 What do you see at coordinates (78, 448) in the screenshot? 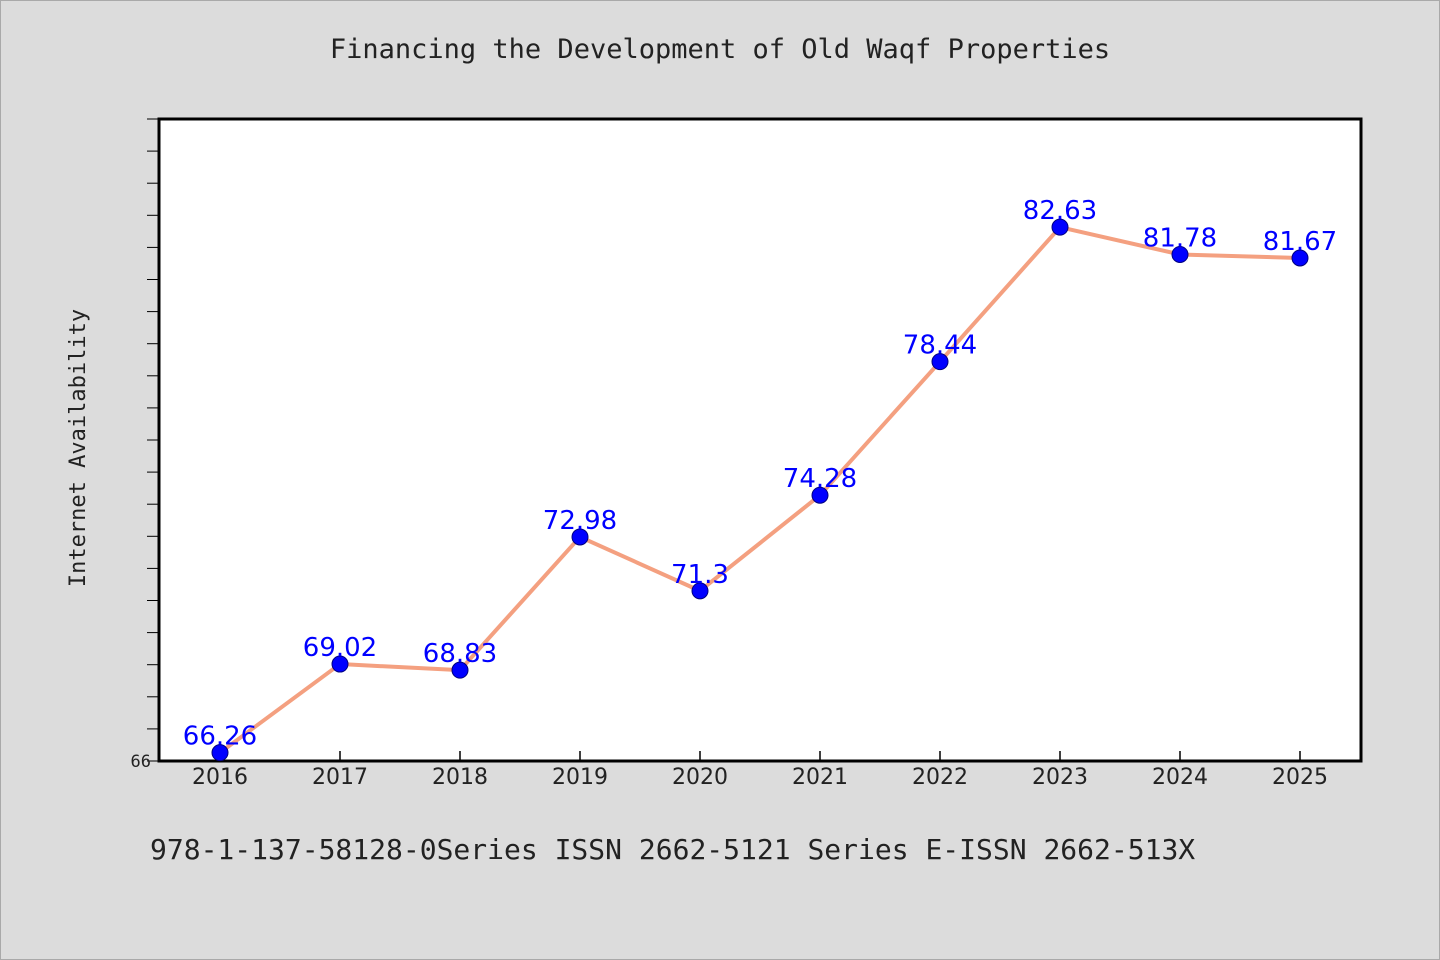
I see `y-axis-label: Internet Availability` at bounding box center [78, 448].